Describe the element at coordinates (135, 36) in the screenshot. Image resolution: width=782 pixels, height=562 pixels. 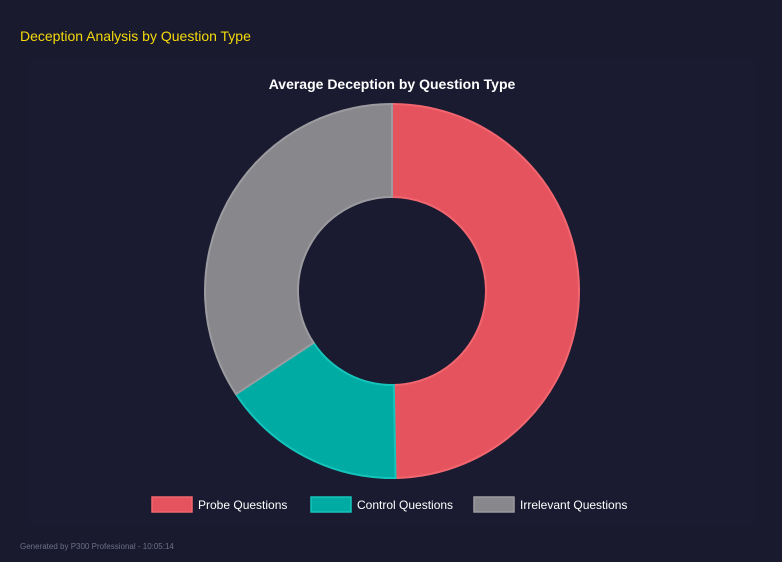
I see `page-title: Deception Analysis by Question Type` at that location.